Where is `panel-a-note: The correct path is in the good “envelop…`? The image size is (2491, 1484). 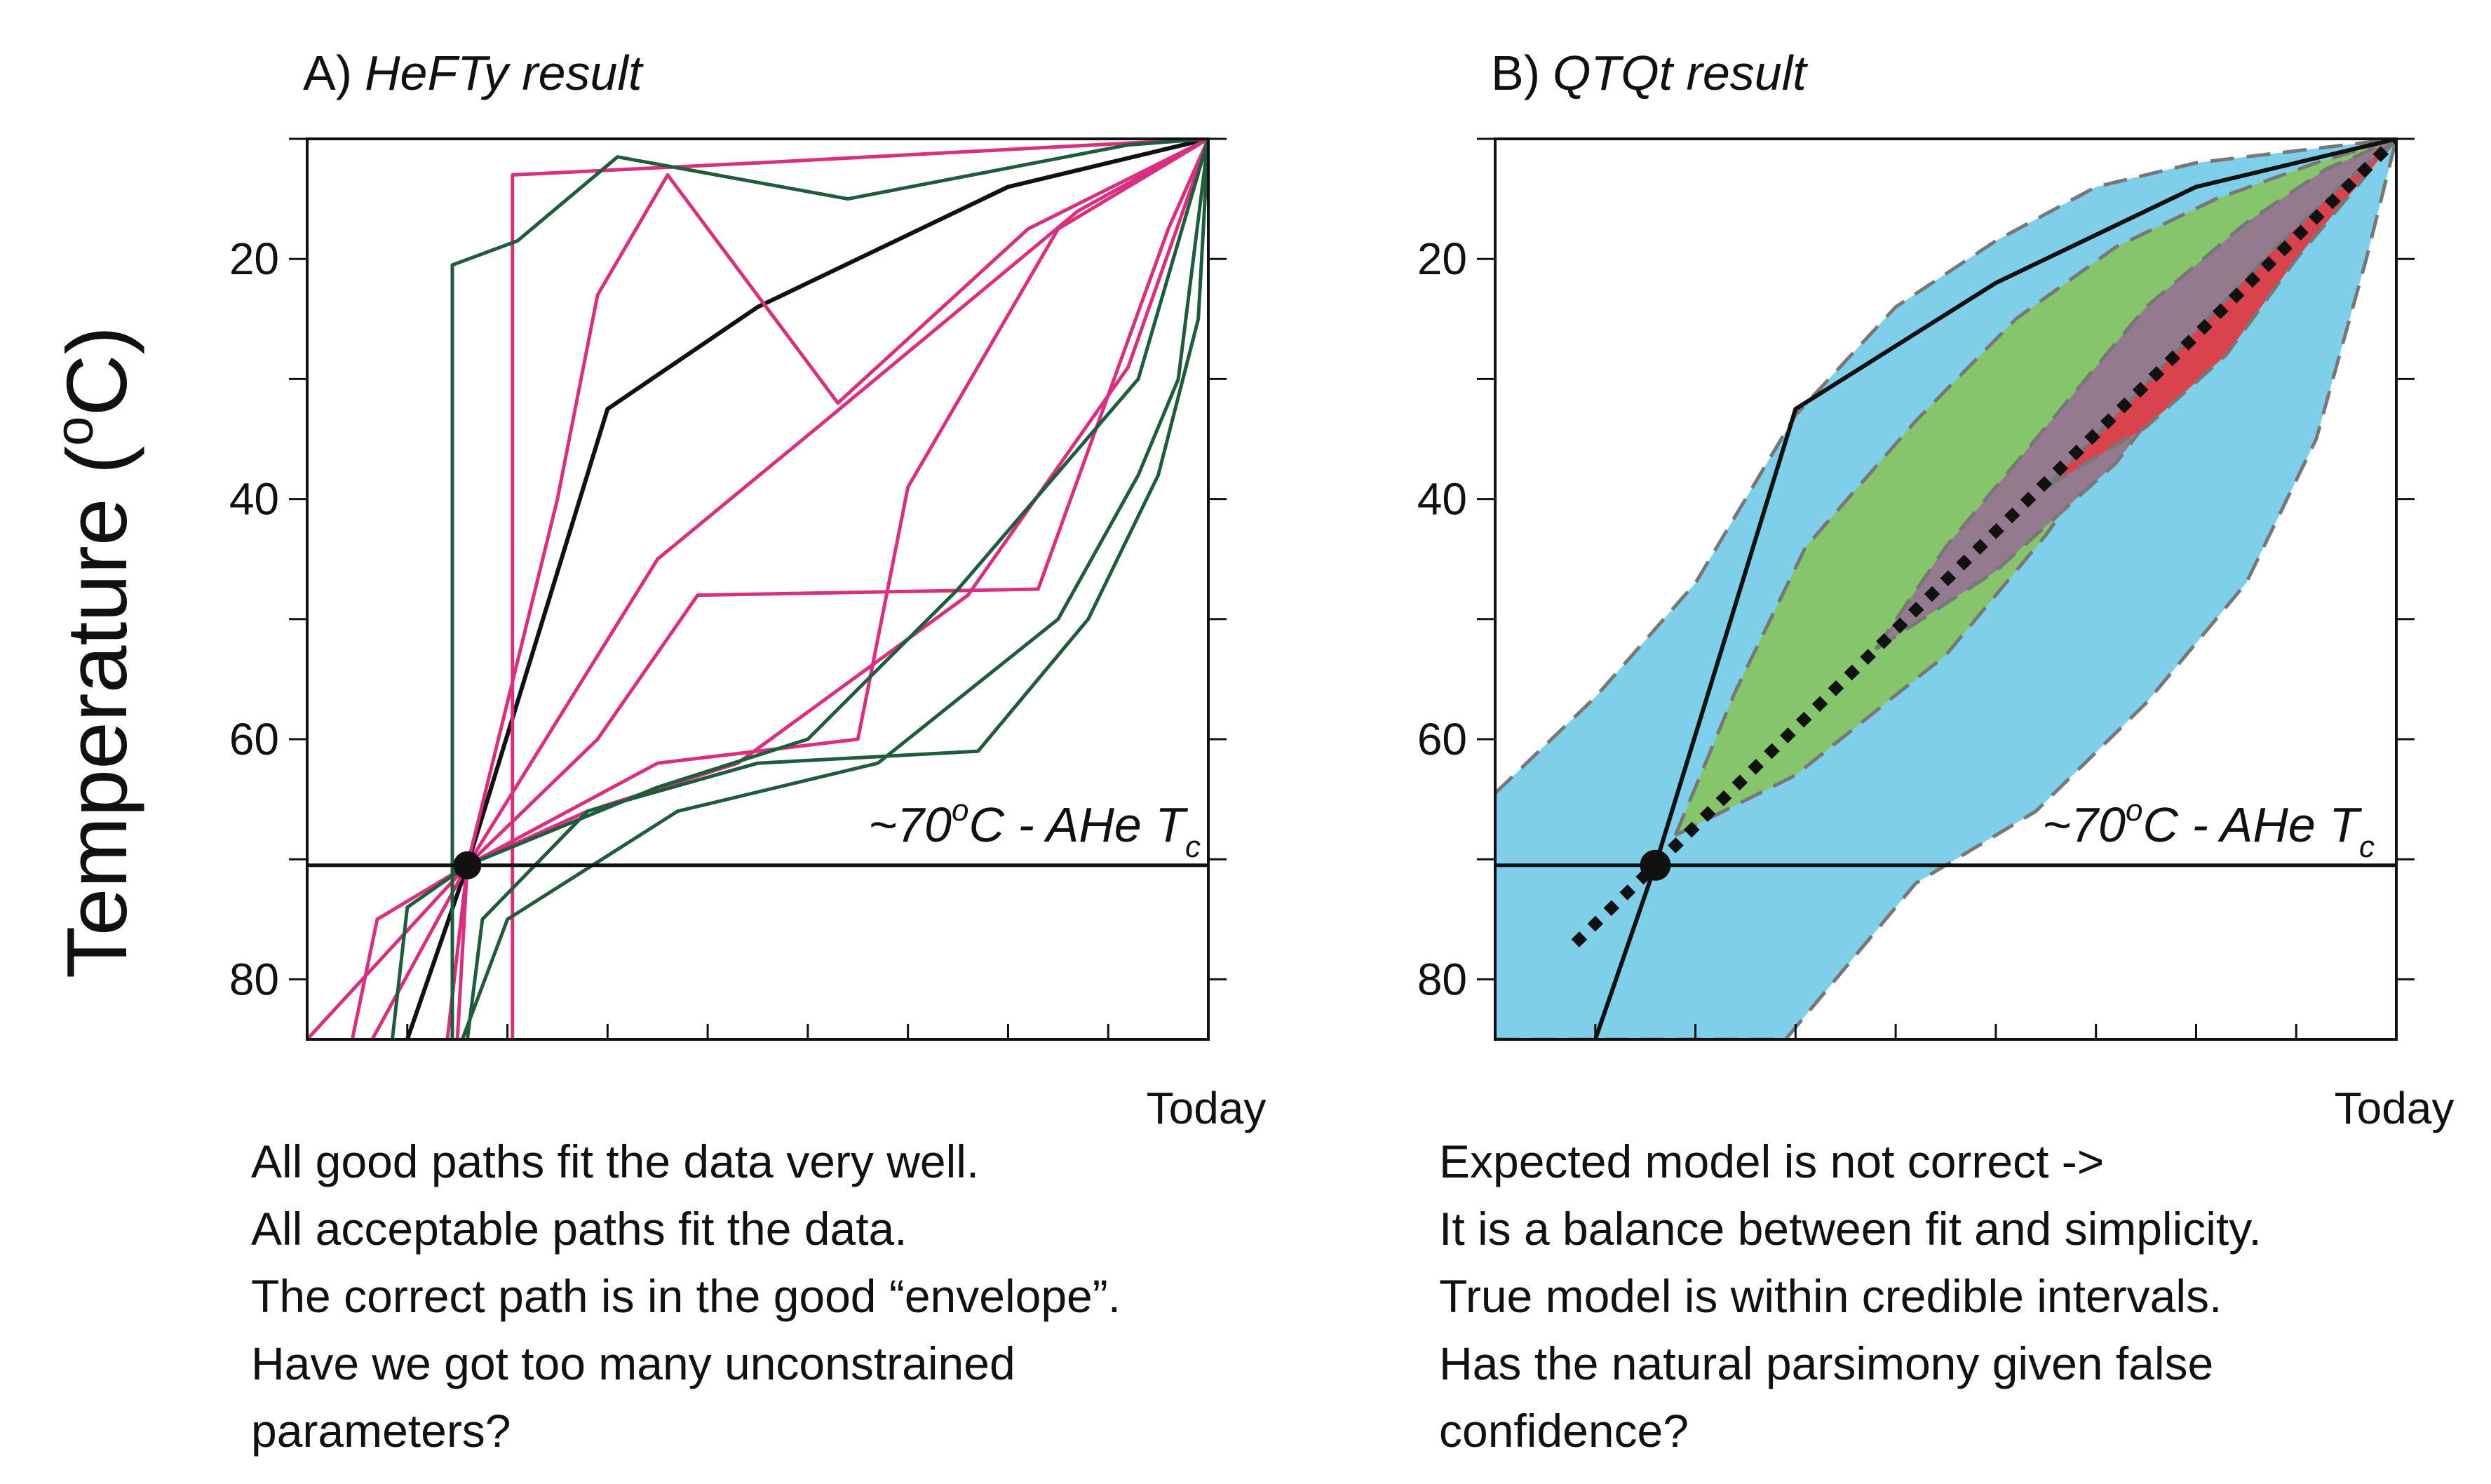 panel-a-note: The correct path is in the good “envelop… is located at coordinates (686, 1296).